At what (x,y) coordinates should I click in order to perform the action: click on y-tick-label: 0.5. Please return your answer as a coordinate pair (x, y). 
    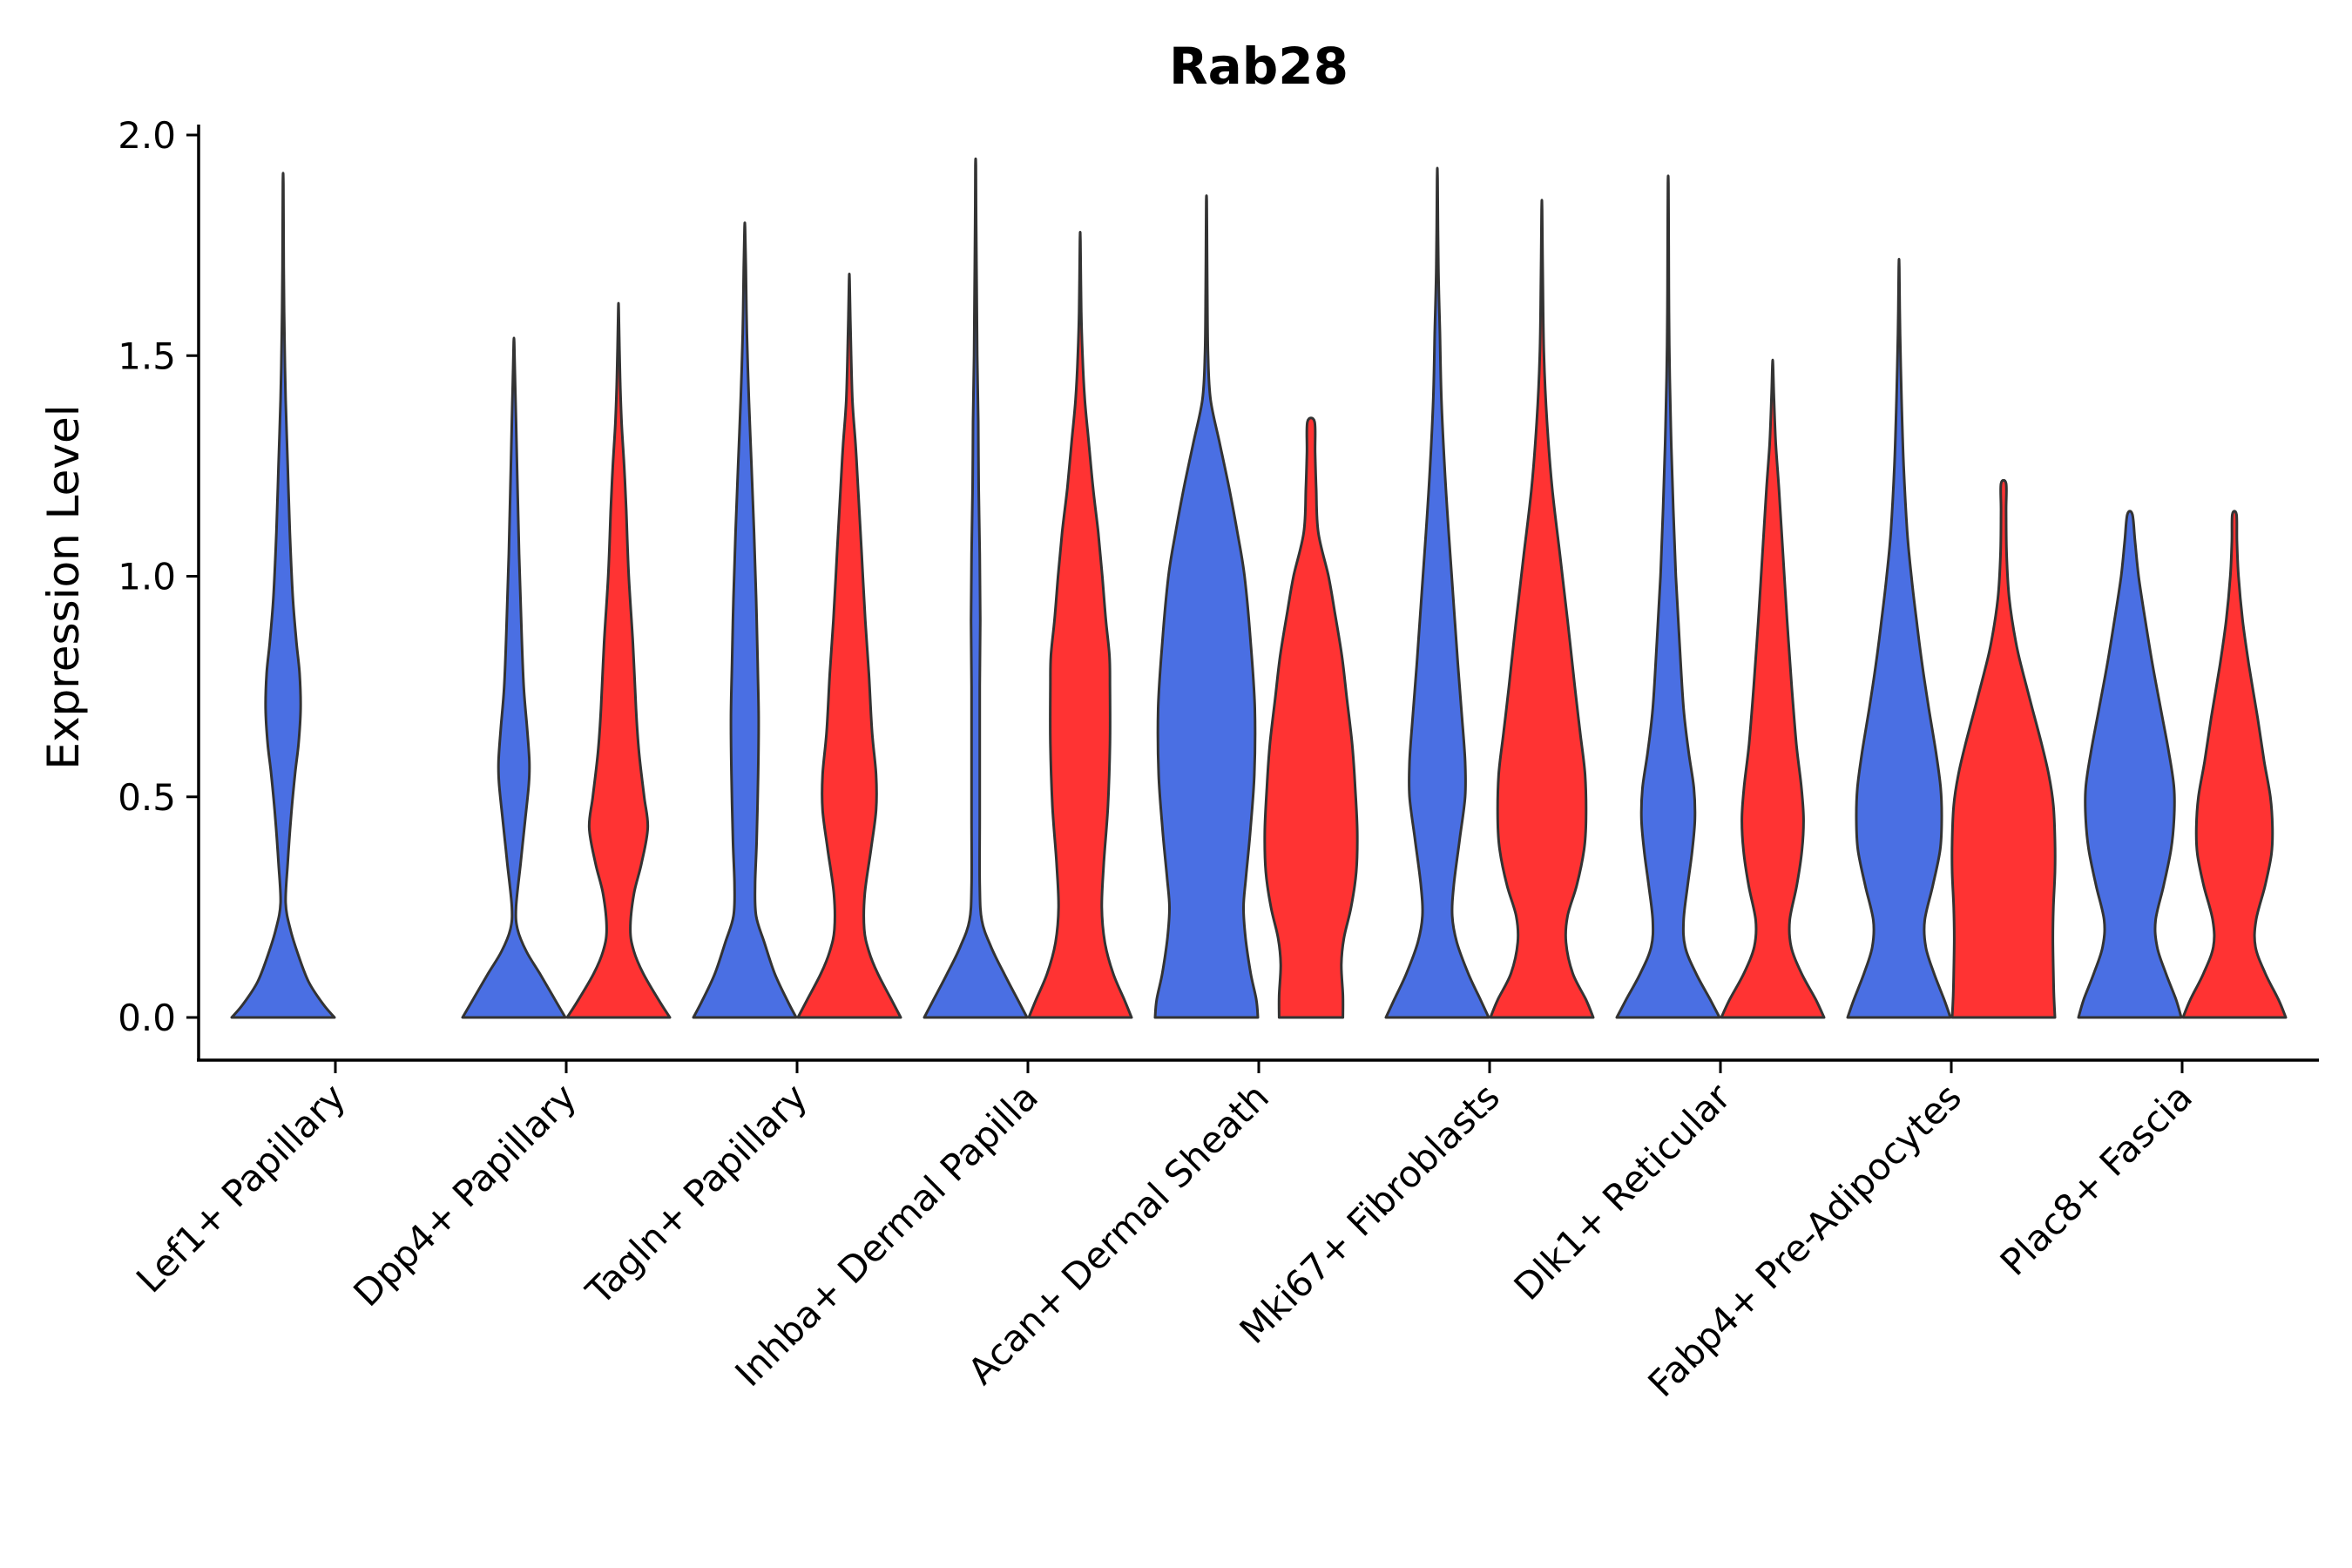
    Looking at the image, I should click on (147, 797).